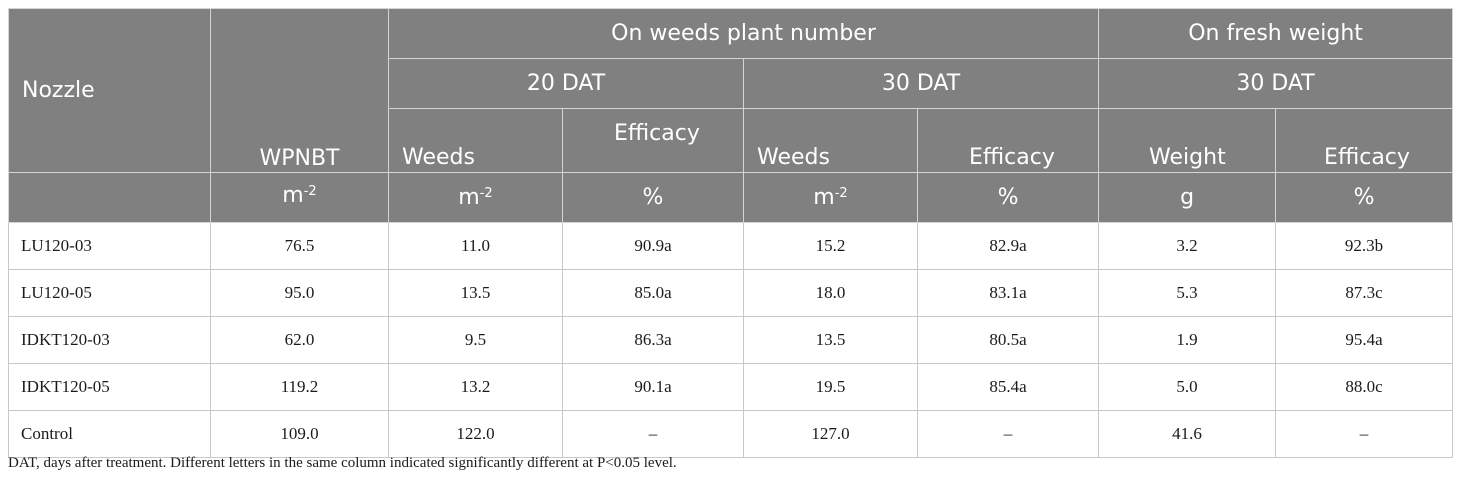 The width and height of the screenshot is (1460, 481). I want to click on cell-efficacy-20: 86.3a, so click(653, 340).